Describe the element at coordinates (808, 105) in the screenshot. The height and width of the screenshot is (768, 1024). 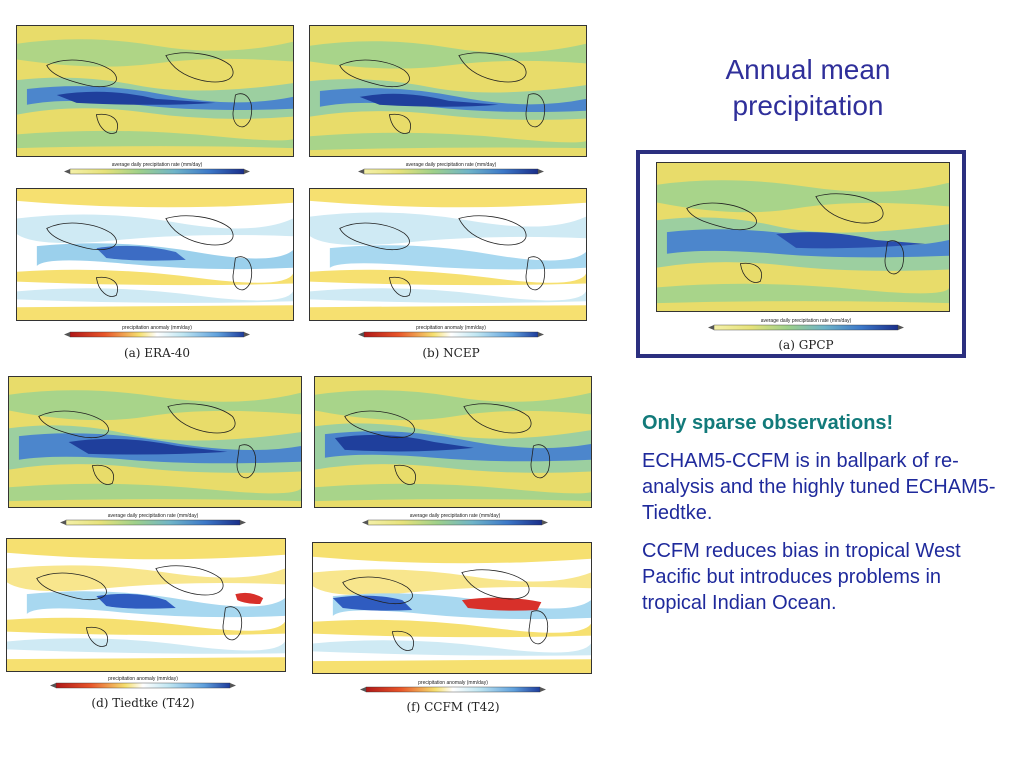
I see `title-line-2: precipitation` at that location.